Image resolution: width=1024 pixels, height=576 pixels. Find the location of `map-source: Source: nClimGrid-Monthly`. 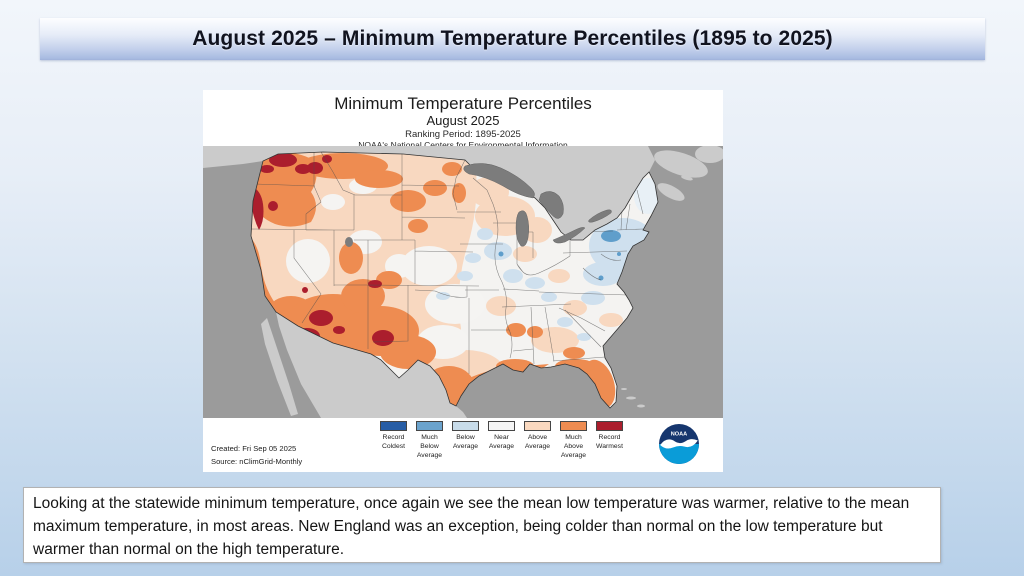

map-source: Source: nClimGrid-Monthly is located at coordinates (257, 462).